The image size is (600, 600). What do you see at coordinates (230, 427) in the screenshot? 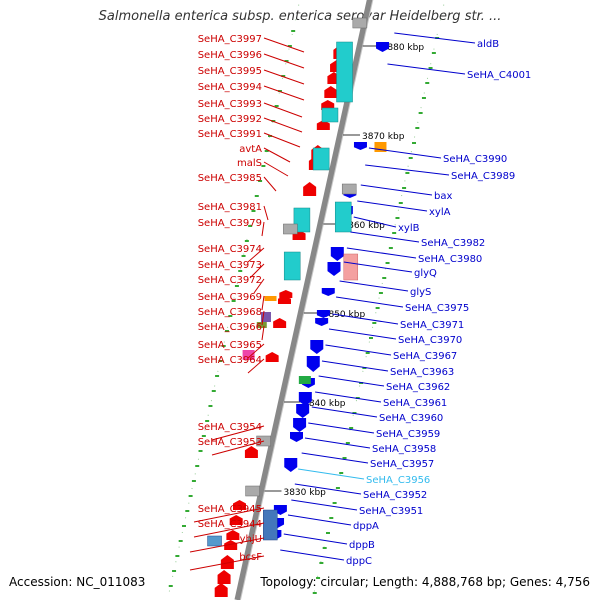
I see `gene-label-forward: SeHA_C3954` at bounding box center [230, 427].